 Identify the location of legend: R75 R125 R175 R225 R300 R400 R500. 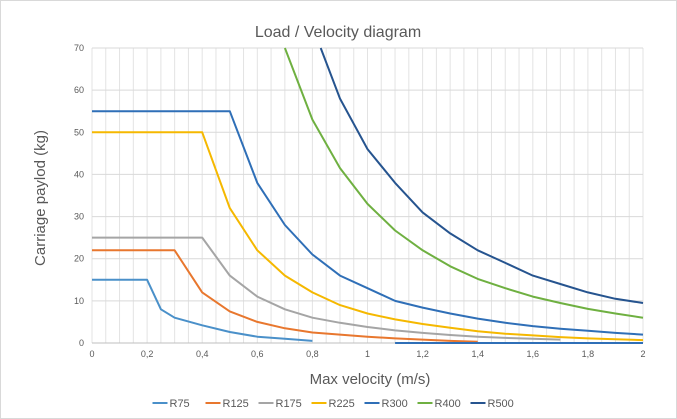
(333, 404).